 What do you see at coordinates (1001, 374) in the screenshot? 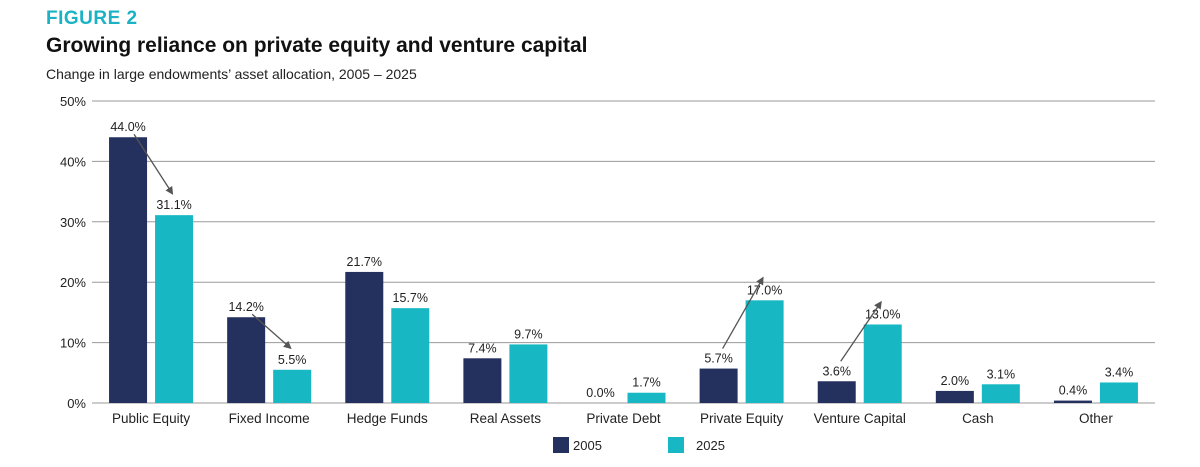
I see `data-label: 3.1%` at bounding box center [1001, 374].